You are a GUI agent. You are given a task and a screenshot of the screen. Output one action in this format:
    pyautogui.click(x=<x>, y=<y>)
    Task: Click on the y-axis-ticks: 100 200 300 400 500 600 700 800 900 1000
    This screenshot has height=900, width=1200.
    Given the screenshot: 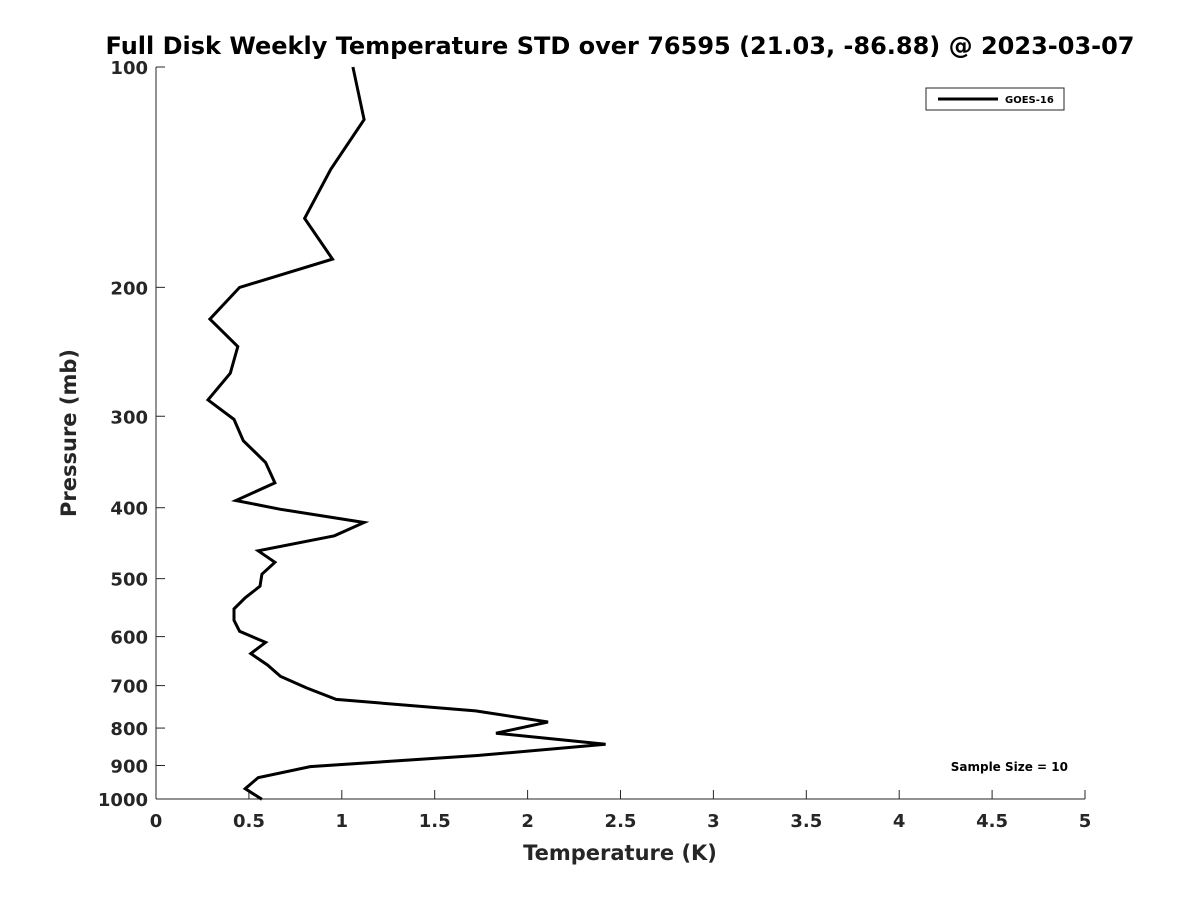 What is the action you would take?
    pyautogui.click(x=131, y=434)
    